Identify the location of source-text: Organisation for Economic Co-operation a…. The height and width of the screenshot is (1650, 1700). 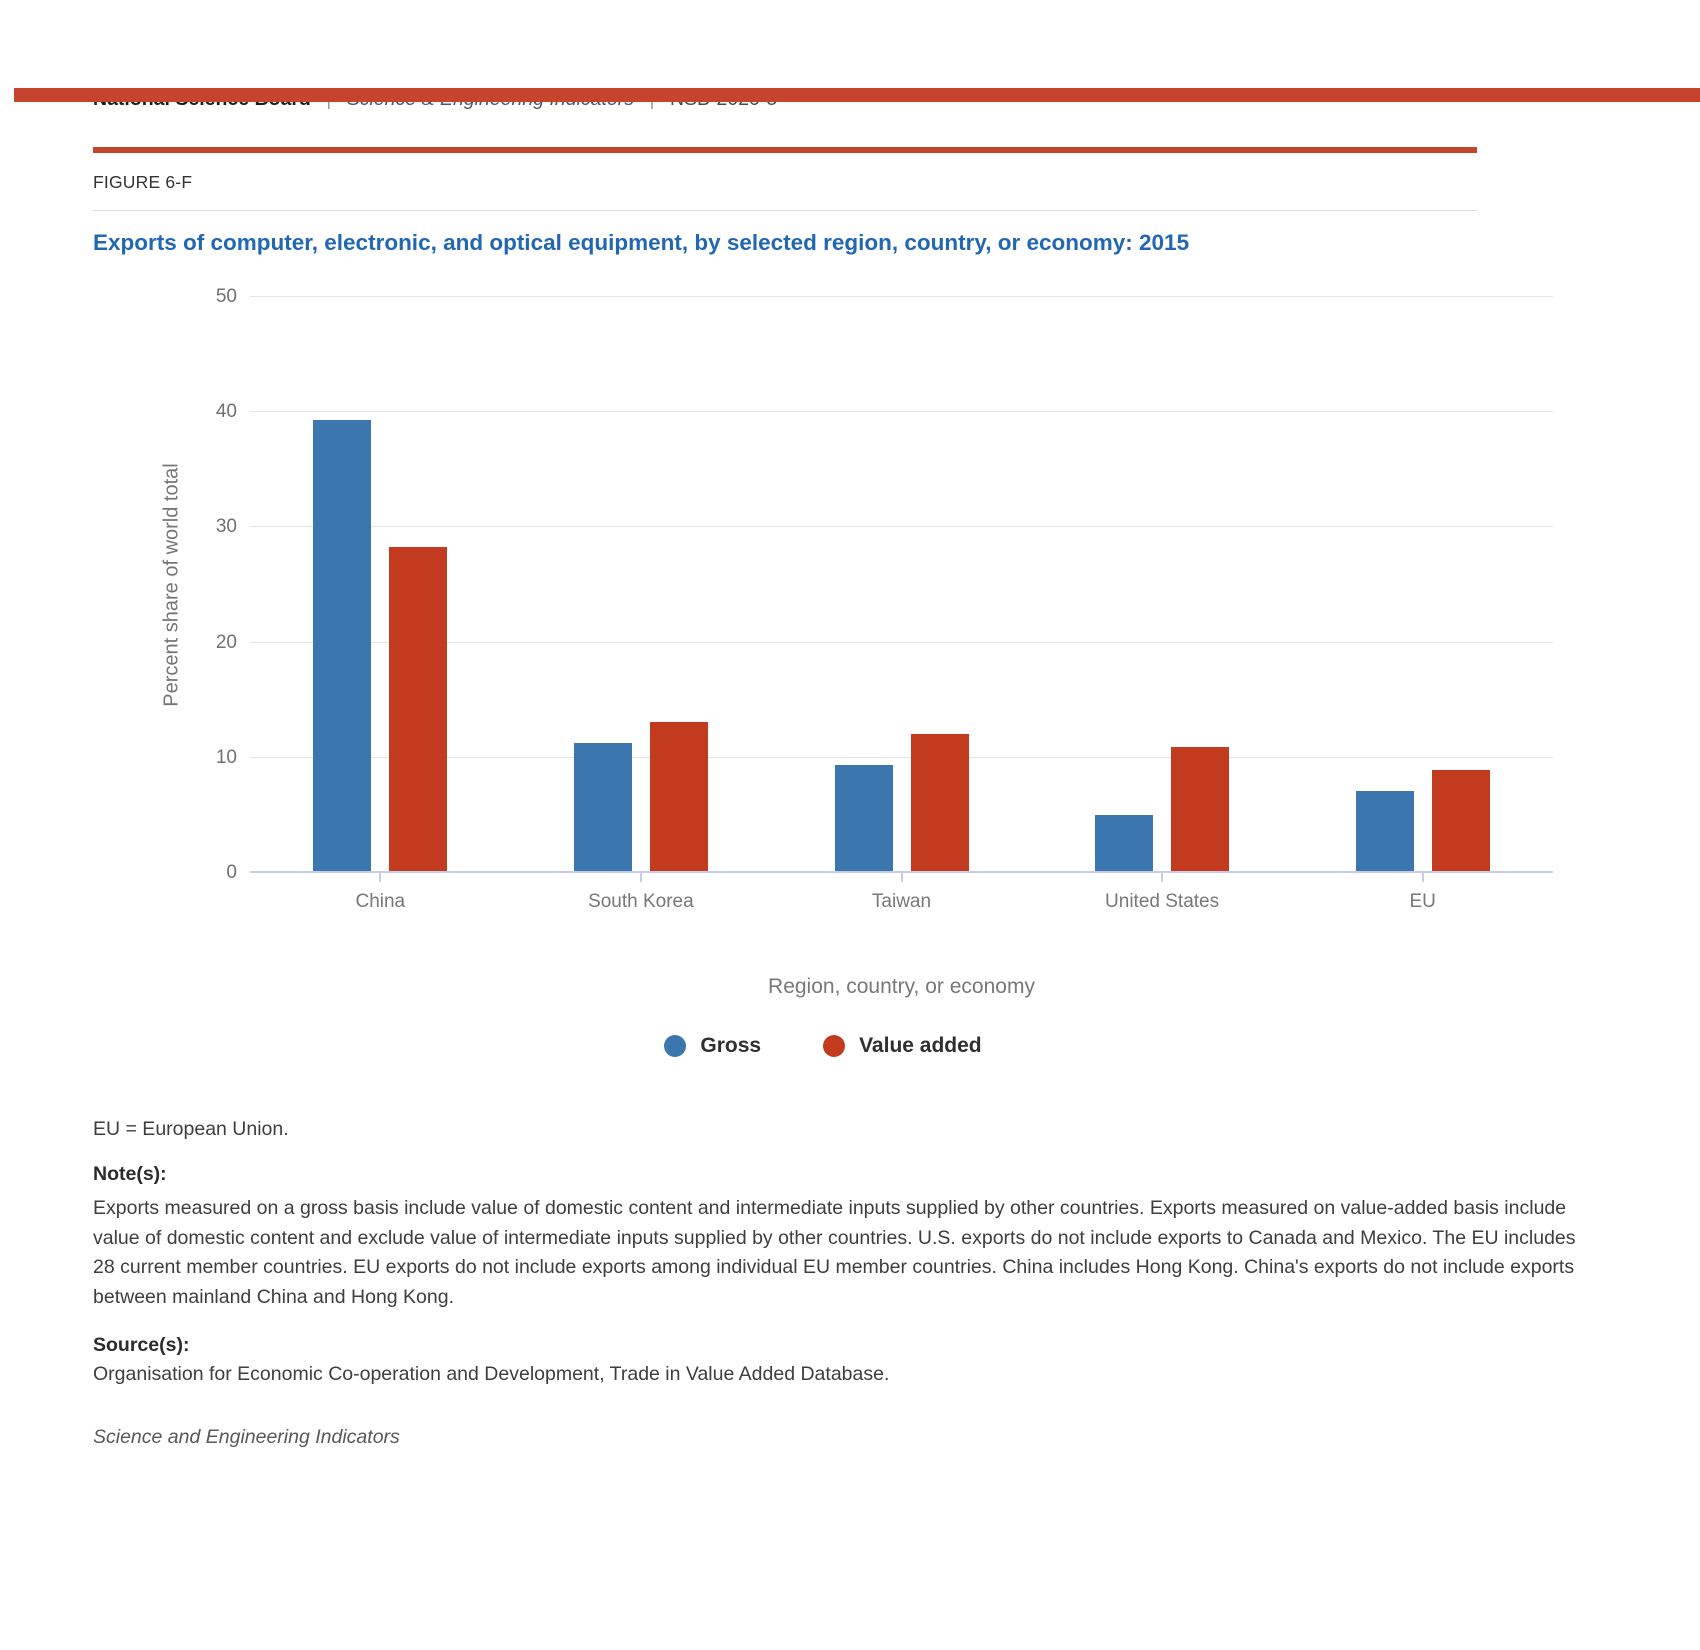
(491, 1374).